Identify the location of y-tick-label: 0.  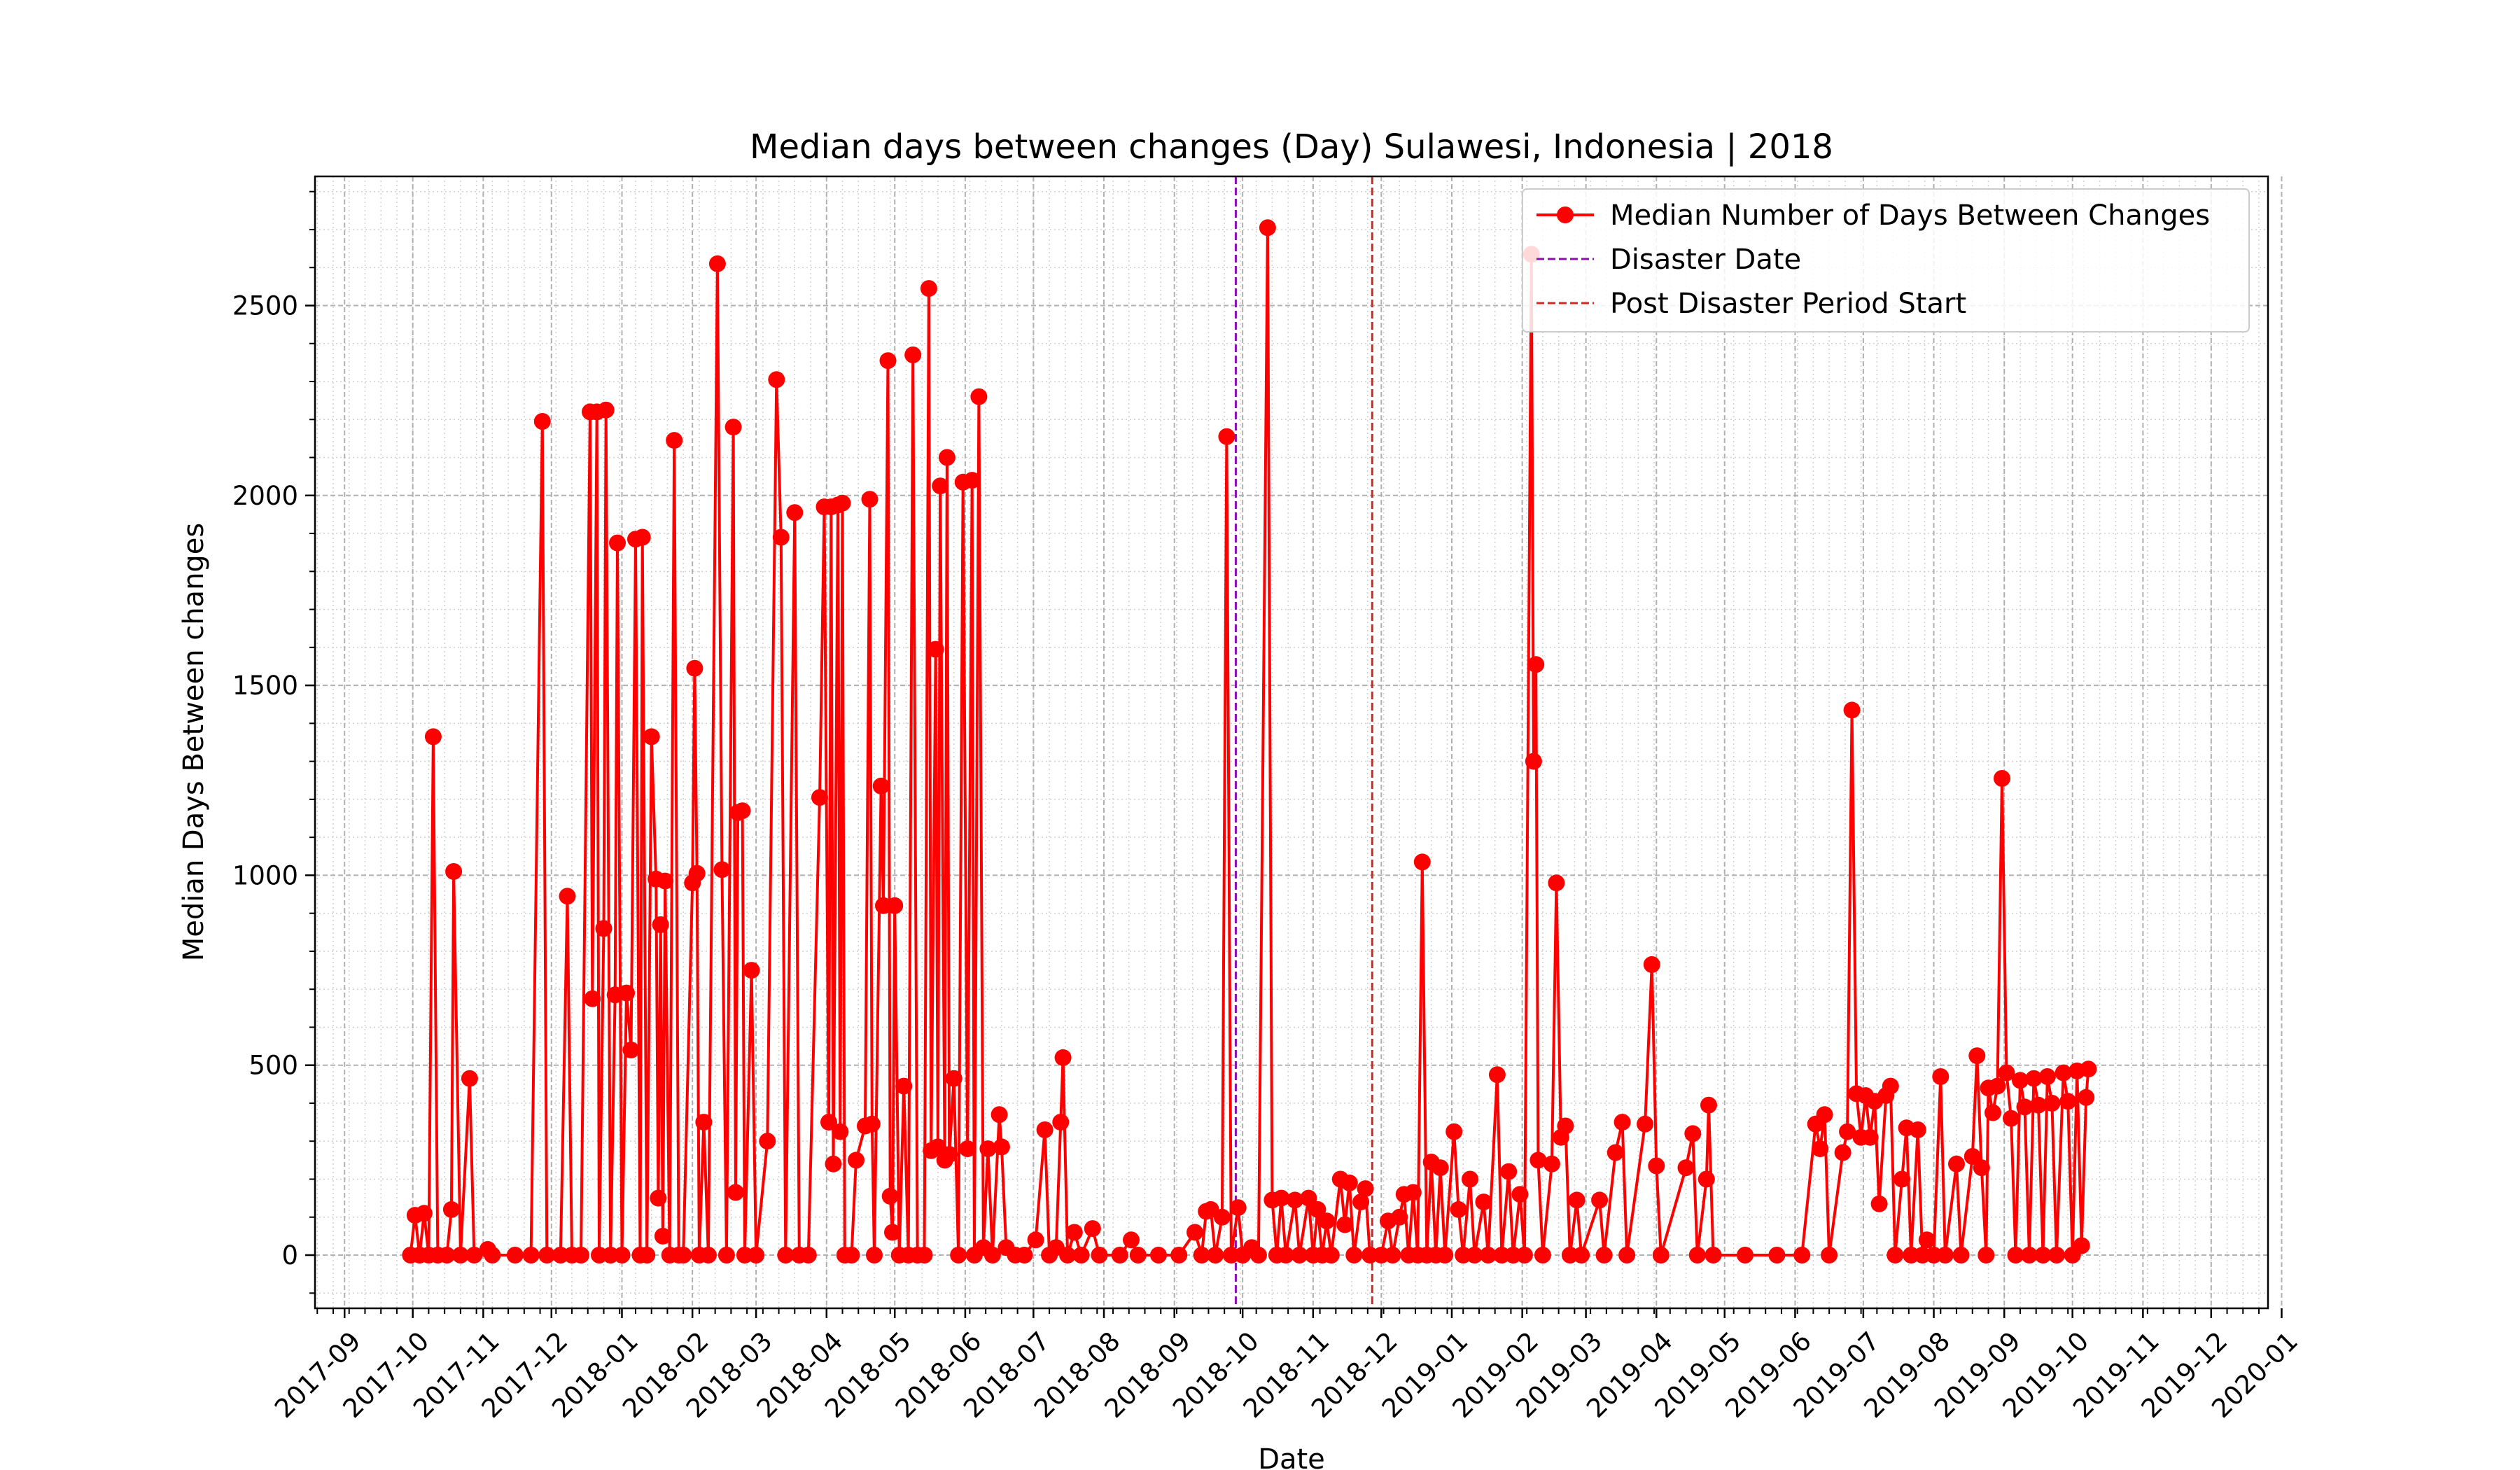
(289, 1255).